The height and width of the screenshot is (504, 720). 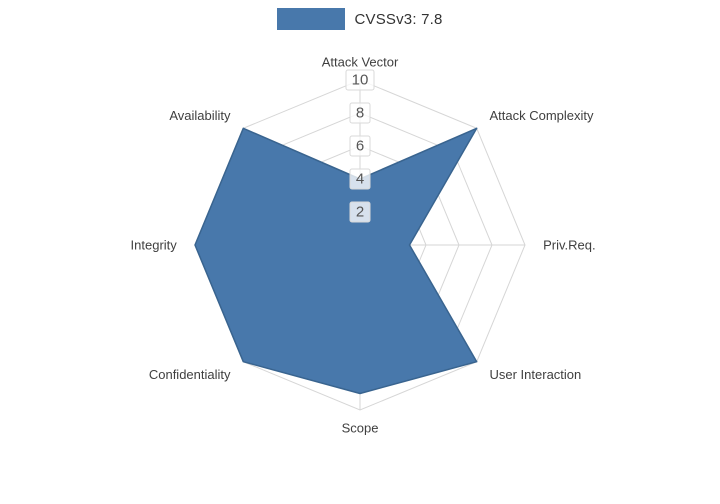 What do you see at coordinates (542, 115) in the screenshot?
I see `axis-label-attack-complexity: Attack Complexity` at bounding box center [542, 115].